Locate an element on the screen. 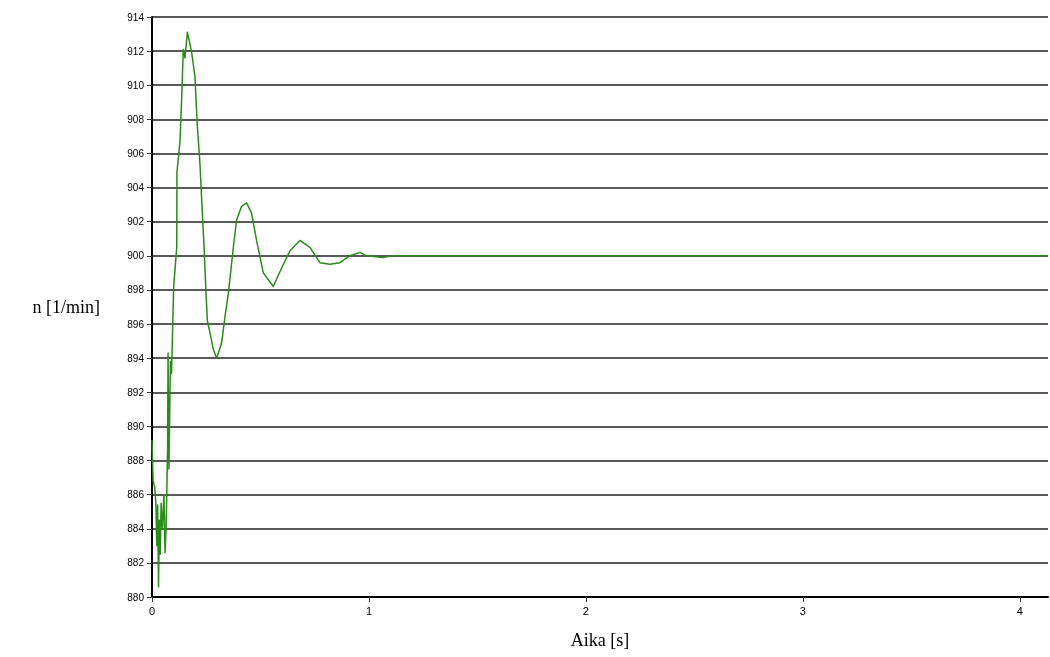 This screenshot has height=657, width=1050. y-tick-label: 910 is located at coordinates (136, 85).